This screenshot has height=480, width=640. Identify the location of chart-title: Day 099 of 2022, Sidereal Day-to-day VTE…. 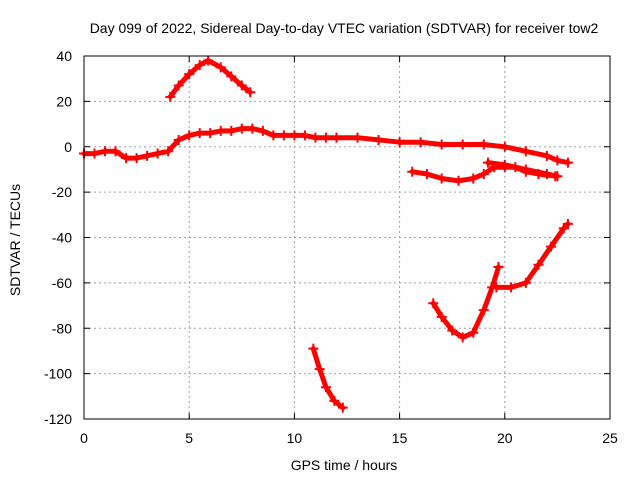
(344, 28).